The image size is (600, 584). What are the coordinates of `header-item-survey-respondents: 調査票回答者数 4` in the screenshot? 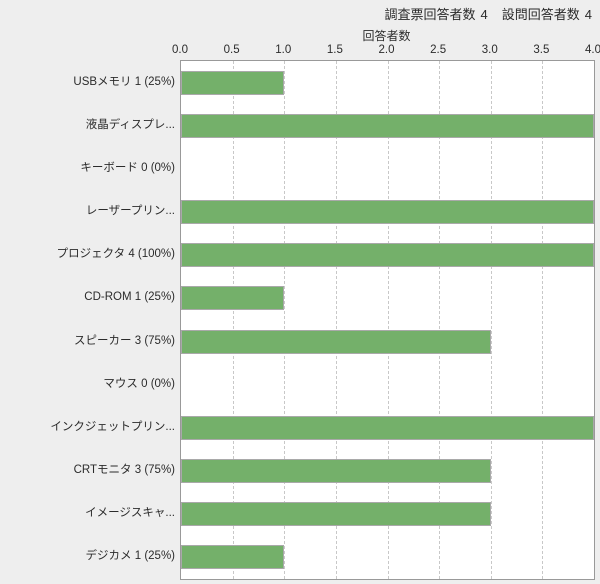 It's located at (436, 13).